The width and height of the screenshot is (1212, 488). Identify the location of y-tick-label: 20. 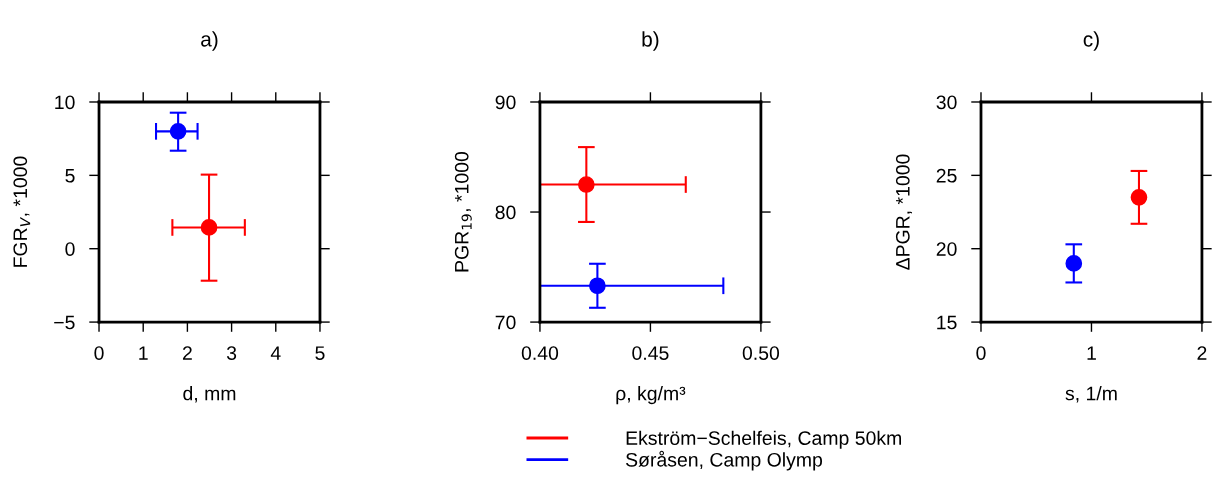
(946, 249).